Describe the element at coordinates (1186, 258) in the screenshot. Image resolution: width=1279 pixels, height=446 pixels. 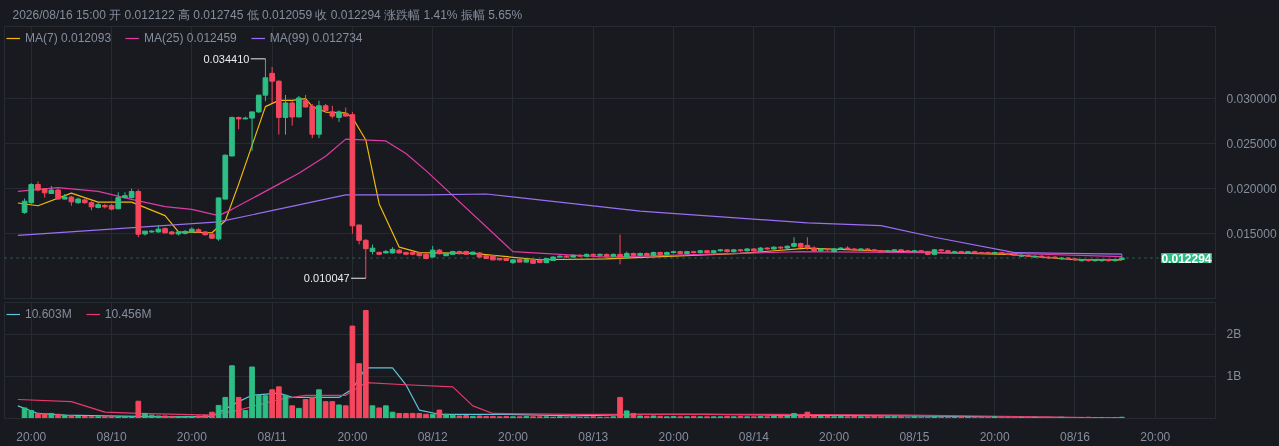
I see `ref-line-label: 0.012294` at that location.